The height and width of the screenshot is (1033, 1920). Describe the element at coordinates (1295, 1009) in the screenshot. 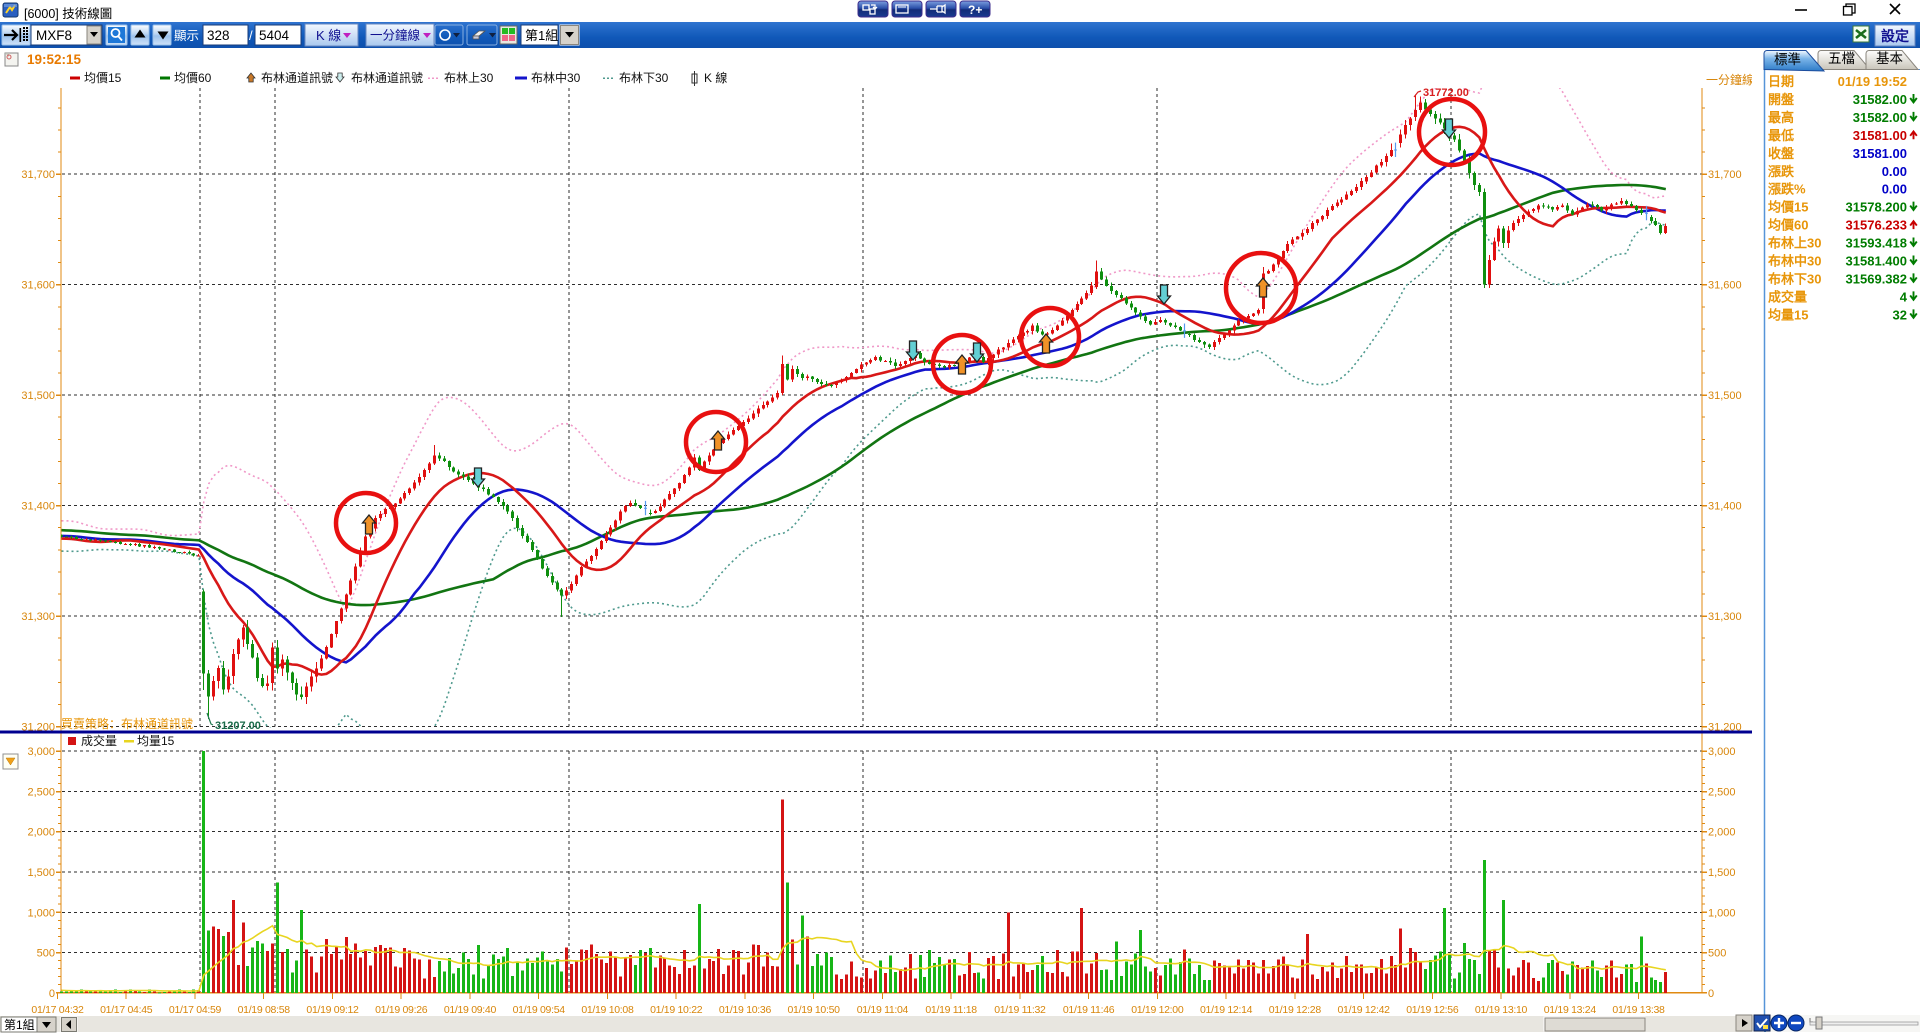

I see `svg-text: 01/19 12:28` at that location.